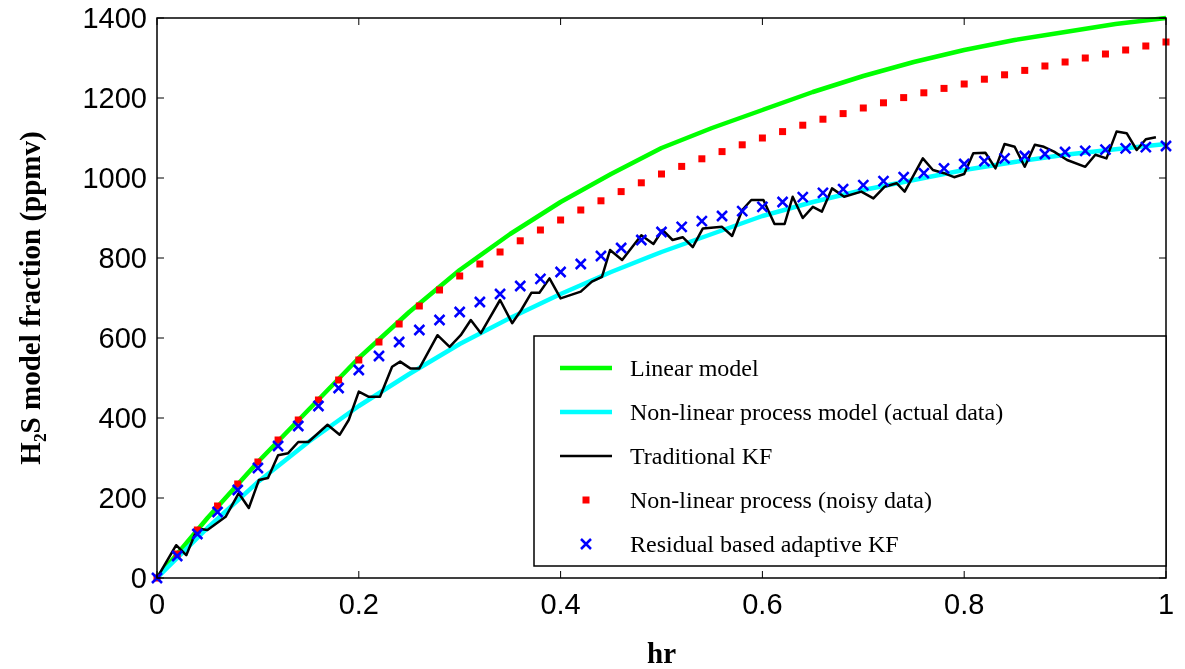 This screenshot has height=669, width=1185. I want to click on legend-label: Linear model, so click(694, 368).